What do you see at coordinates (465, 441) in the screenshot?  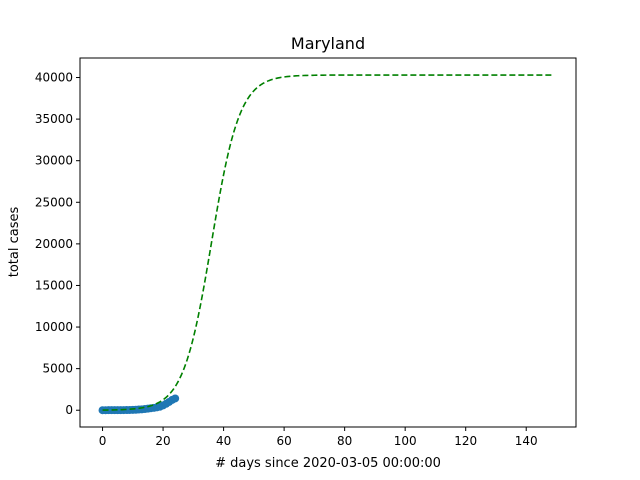 I see `x-tick-label: 120` at bounding box center [465, 441].